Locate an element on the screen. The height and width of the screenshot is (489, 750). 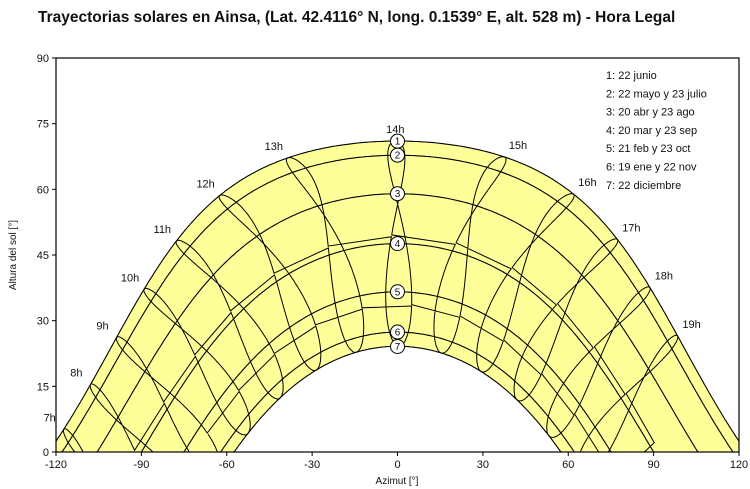
x-tick-label: 60 is located at coordinates (568, 465).